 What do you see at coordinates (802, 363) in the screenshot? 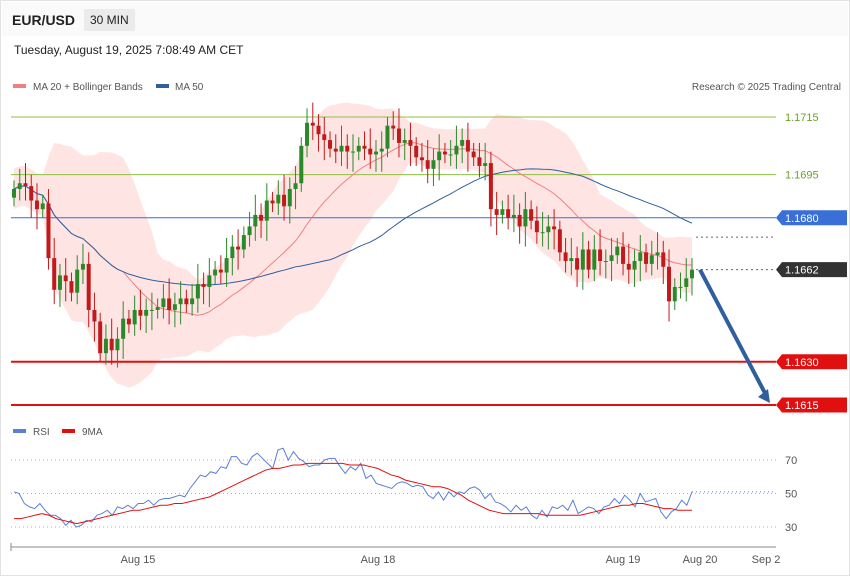
I see `level-label-1.1630: 1.1630` at bounding box center [802, 363].